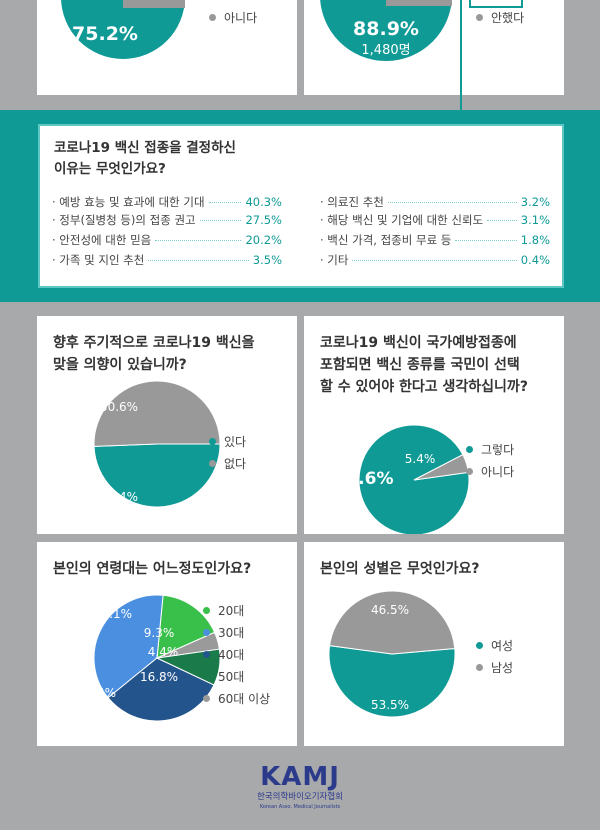 This screenshot has height=830, width=600. What do you see at coordinates (494, 667) in the screenshot?
I see `legend-item: 남성` at bounding box center [494, 667].